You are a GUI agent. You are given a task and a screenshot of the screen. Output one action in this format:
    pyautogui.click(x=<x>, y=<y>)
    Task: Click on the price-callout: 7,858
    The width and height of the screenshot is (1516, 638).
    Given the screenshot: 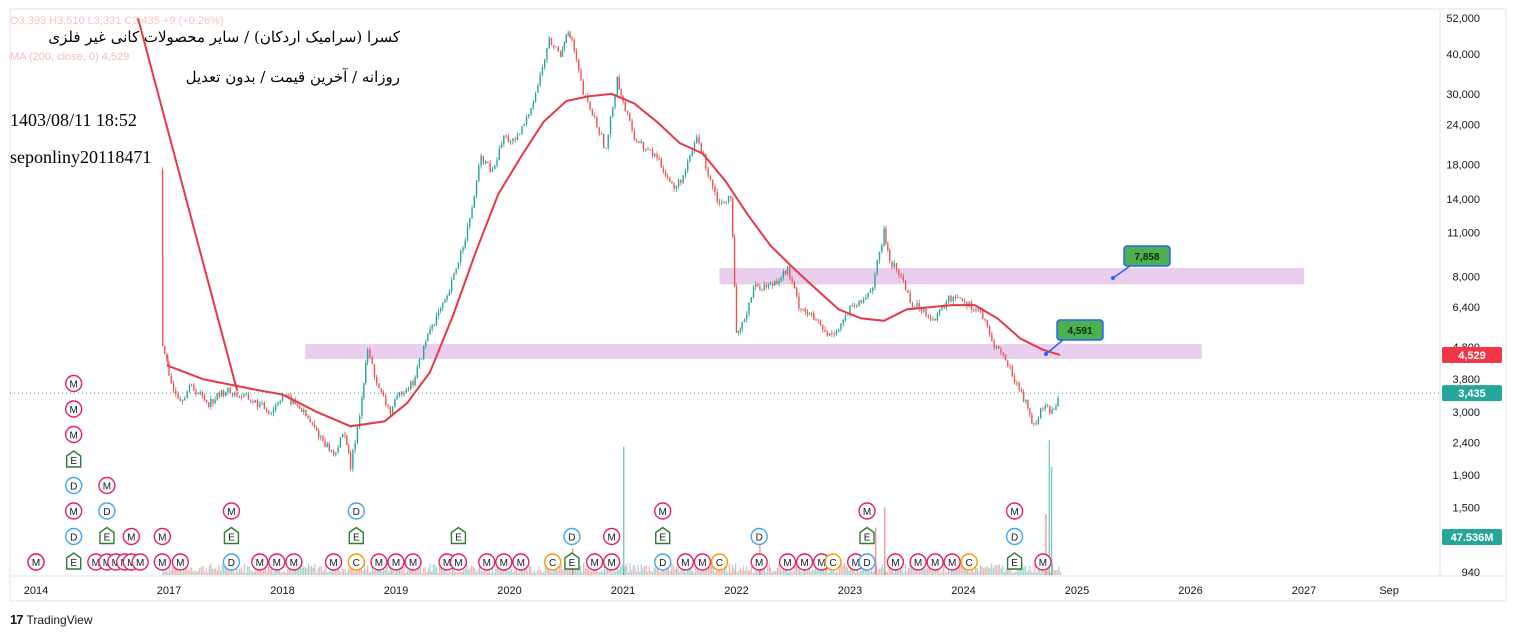 What is the action you would take?
    pyautogui.click(x=1141, y=262)
    